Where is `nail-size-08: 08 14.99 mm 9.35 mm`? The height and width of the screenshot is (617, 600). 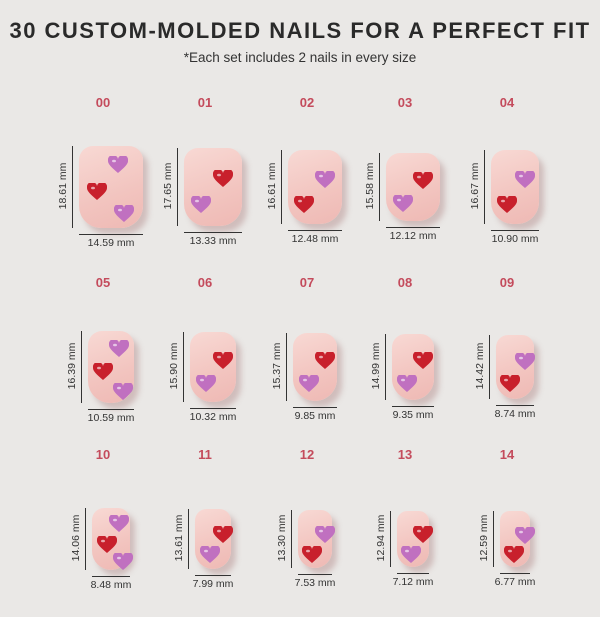
nail-size-08: 08 14.99 mm 9.35 mm is located at coordinates (405, 360).